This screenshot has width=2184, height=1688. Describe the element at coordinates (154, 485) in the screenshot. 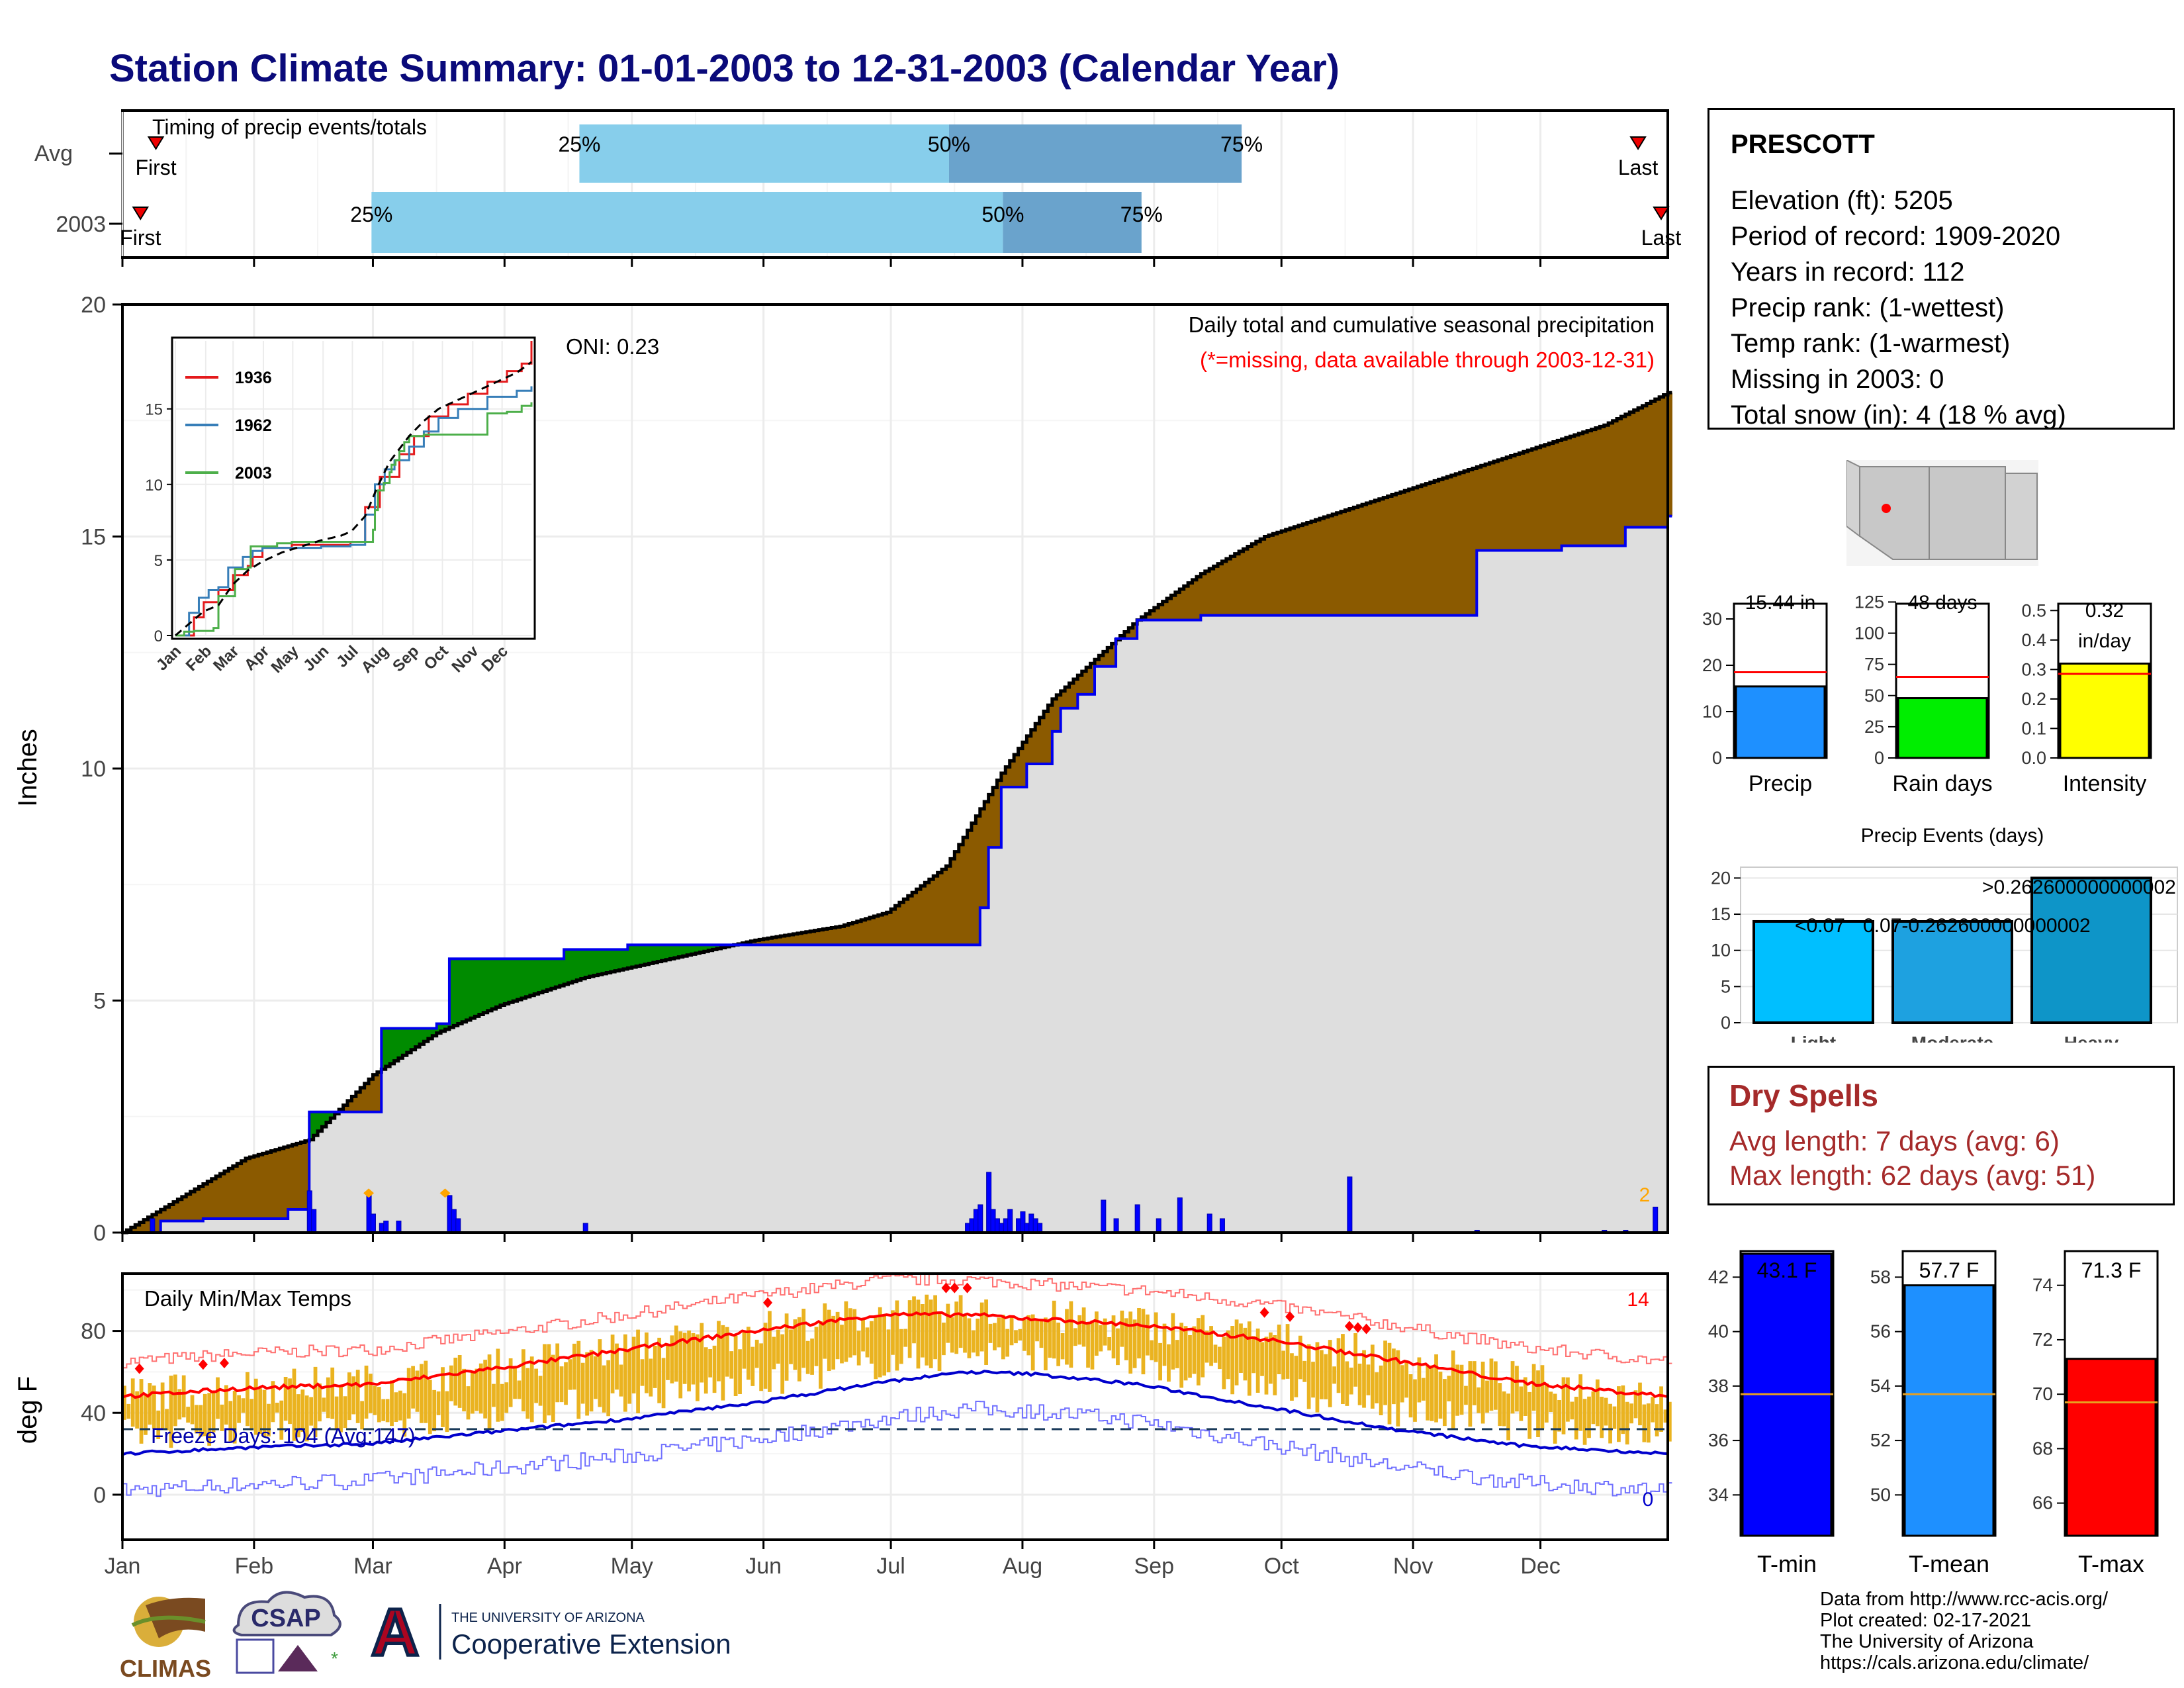

I see `inset-ytick-label: 10` at that location.